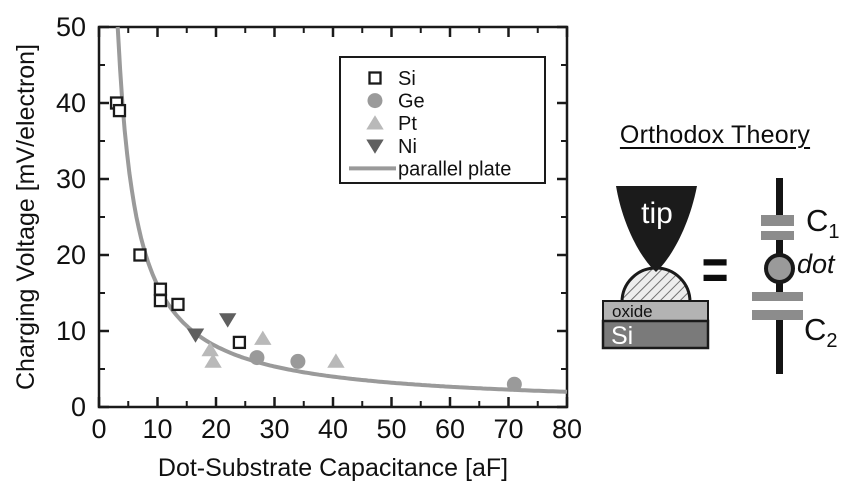 This screenshot has width=852, height=498. I want to click on x-tick-label: 40, so click(333, 429).